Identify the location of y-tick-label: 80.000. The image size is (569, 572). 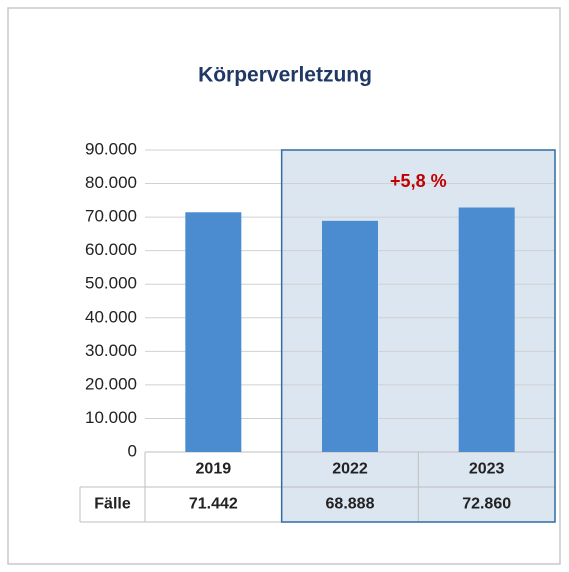
(111, 182).